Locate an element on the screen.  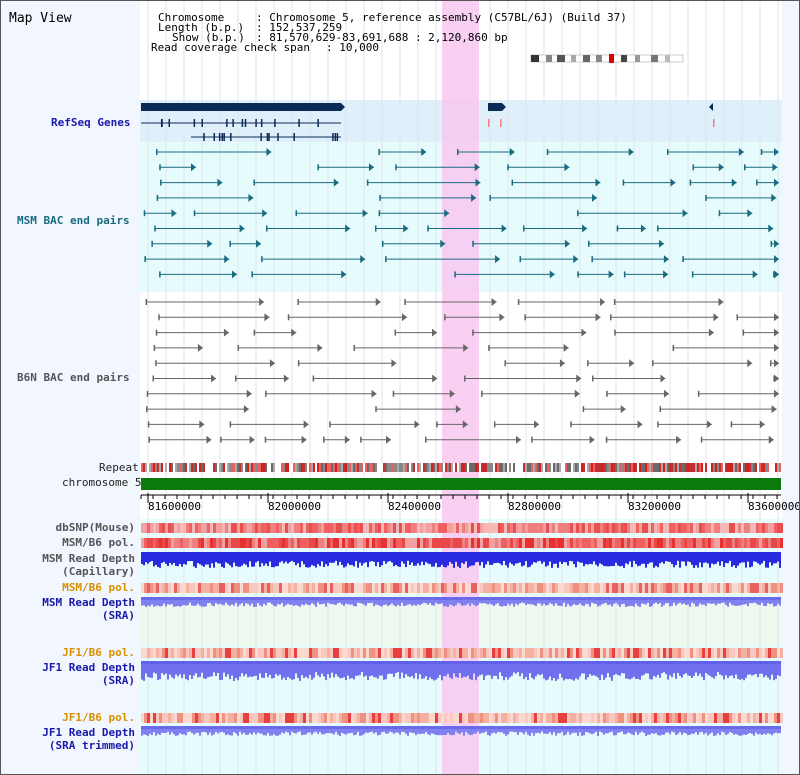
b6n-bac-label: B6N BAC end pairs is located at coordinates (73, 377).